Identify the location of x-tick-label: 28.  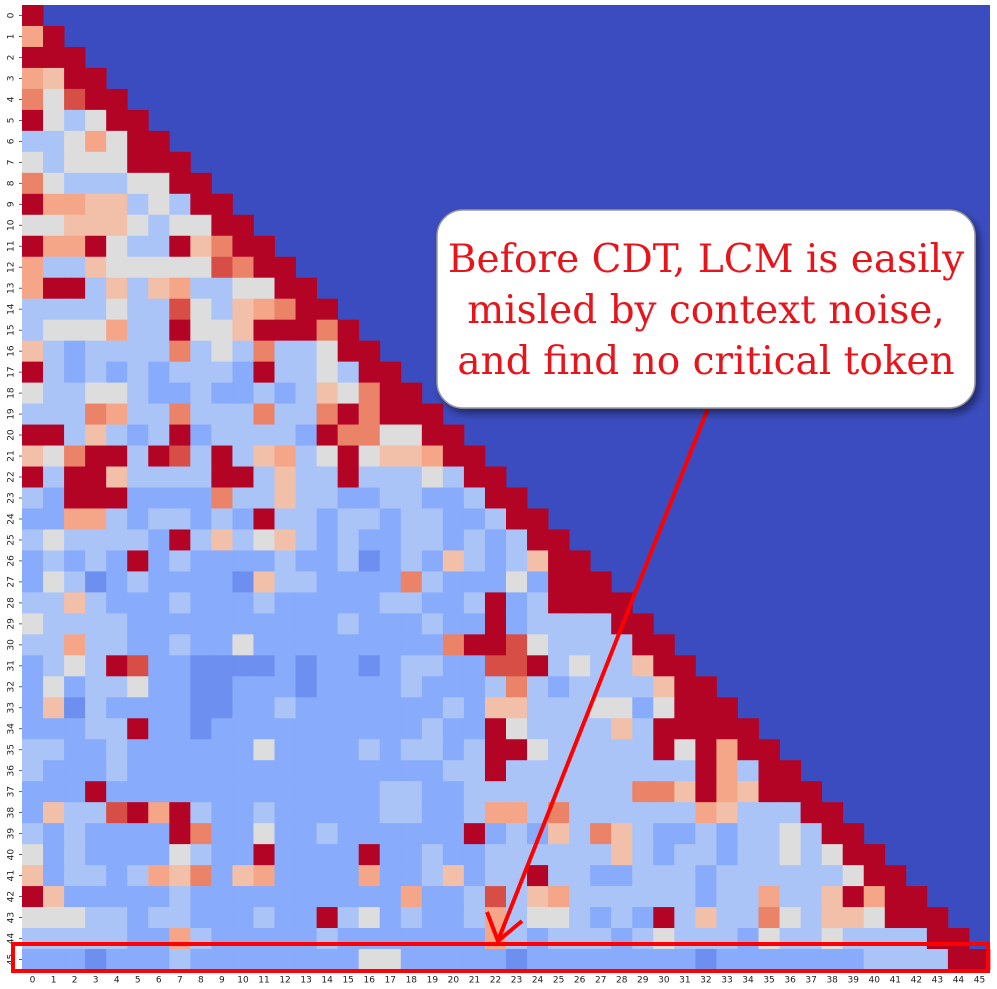
(622, 981).